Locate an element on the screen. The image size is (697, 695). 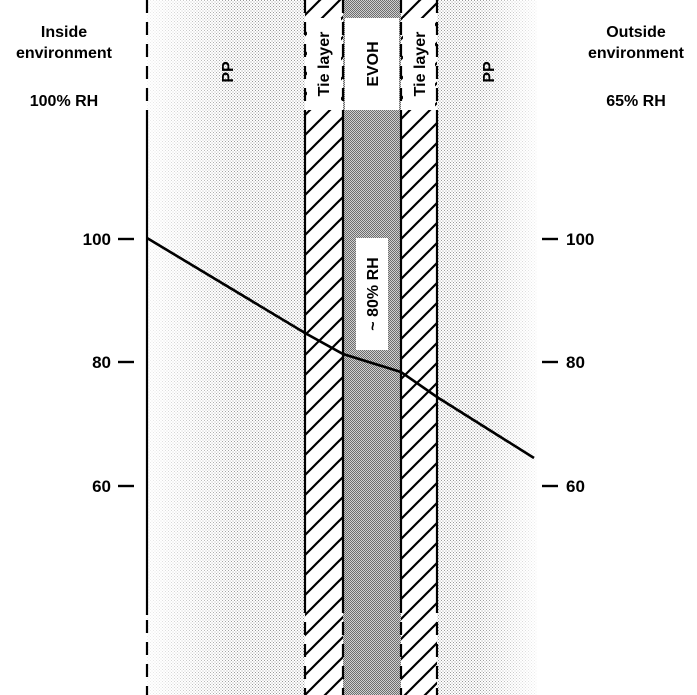
tie-right-label-box is located at coordinates (419, 64).